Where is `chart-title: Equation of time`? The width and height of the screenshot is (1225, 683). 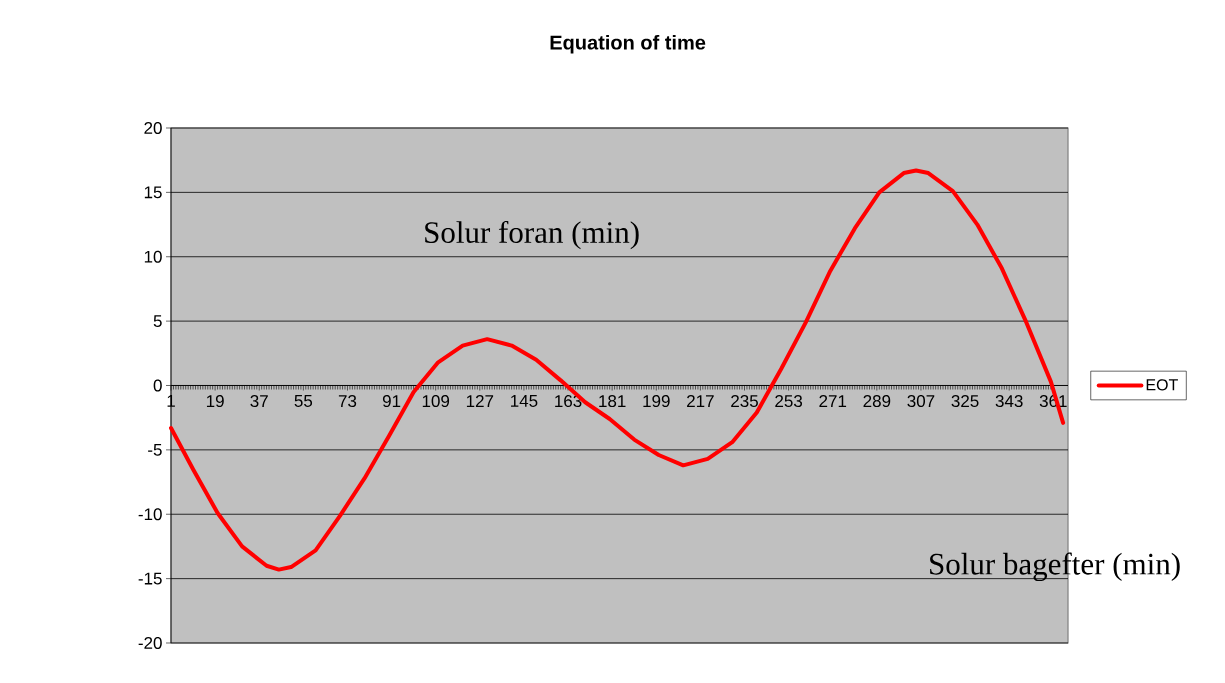
chart-title: Equation of time is located at coordinates (628, 44).